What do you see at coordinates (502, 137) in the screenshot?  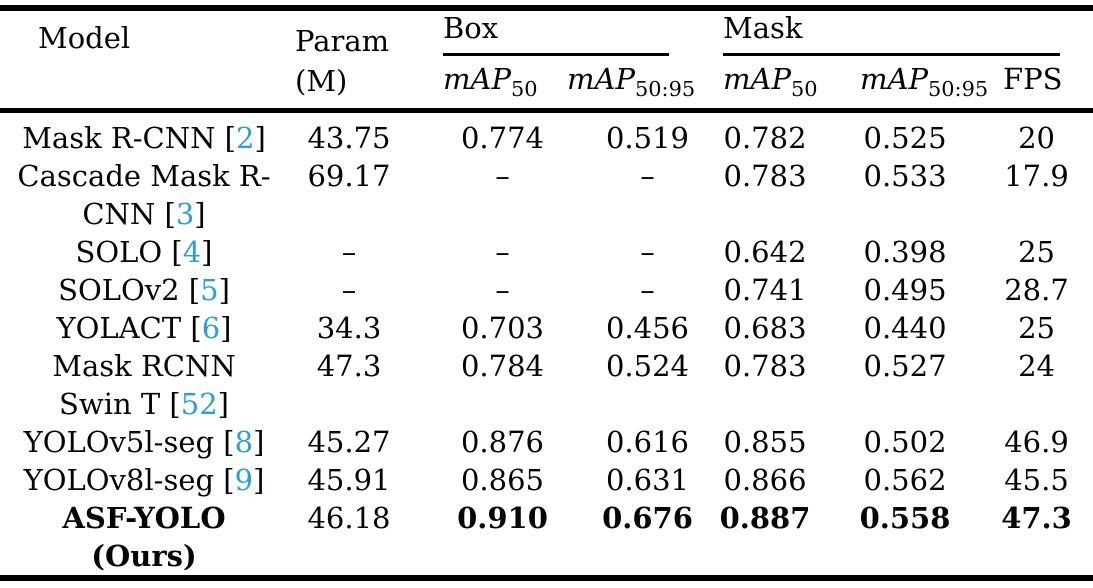 I see `box-map50-cell: 0.774` at bounding box center [502, 137].